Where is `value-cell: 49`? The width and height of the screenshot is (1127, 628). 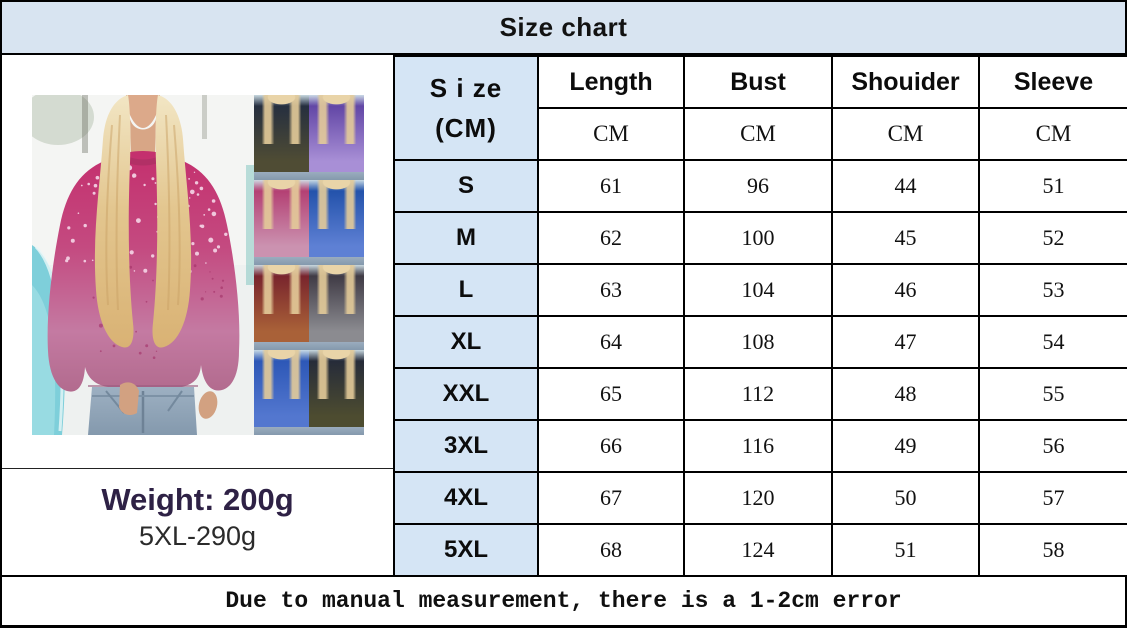
value-cell: 49 is located at coordinates (905, 446).